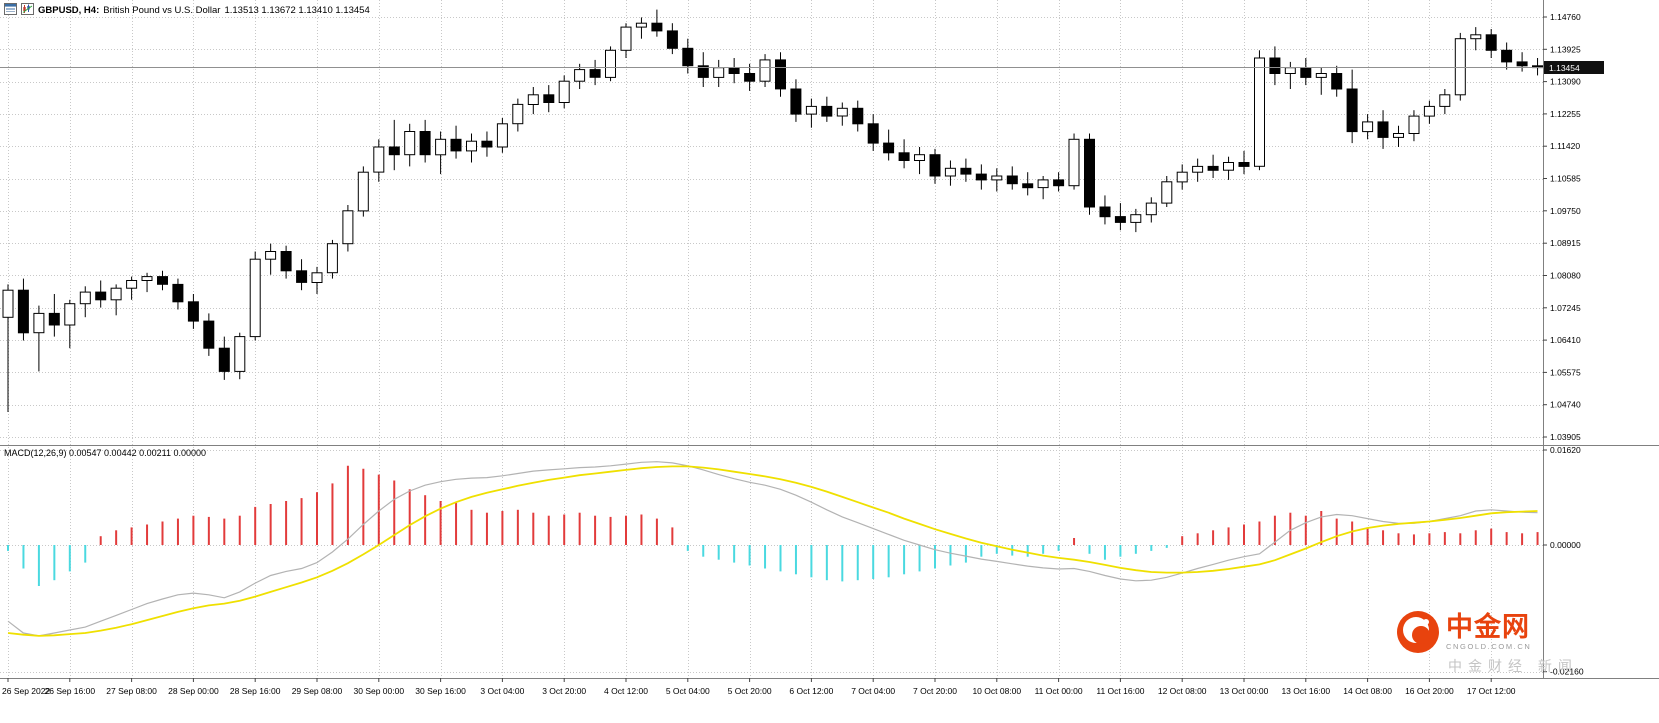 Image resolution: width=1659 pixels, height=723 pixels. What do you see at coordinates (70, 691) in the screenshot?
I see `time-axis-label: 26 Sep 16:00` at bounding box center [70, 691].